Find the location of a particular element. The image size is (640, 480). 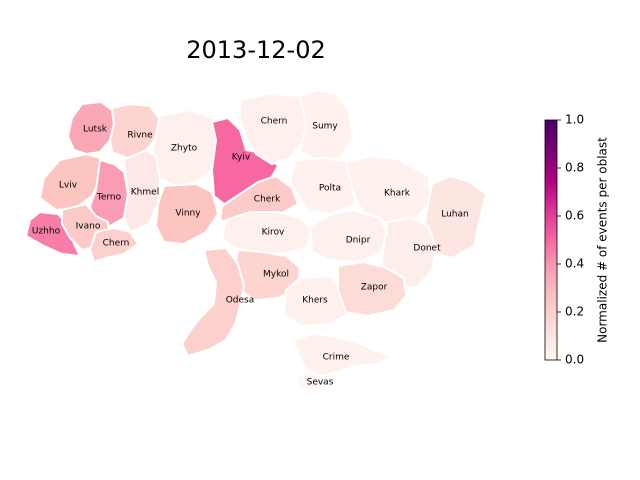

oblast-label-kyiv: Kyiv is located at coordinates (241, 158).